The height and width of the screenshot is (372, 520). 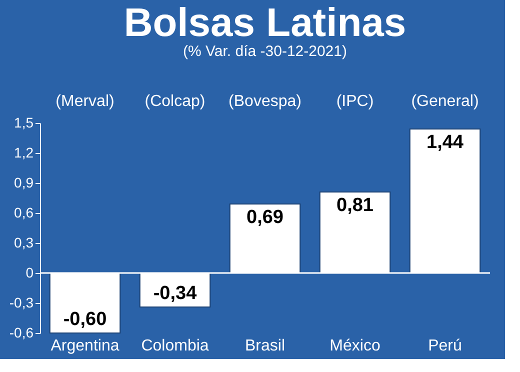 What do you see at coordinates (24, 122) in the screenshot?
I see `y-tick-label: 1,5` at bounding box center [24, 122].